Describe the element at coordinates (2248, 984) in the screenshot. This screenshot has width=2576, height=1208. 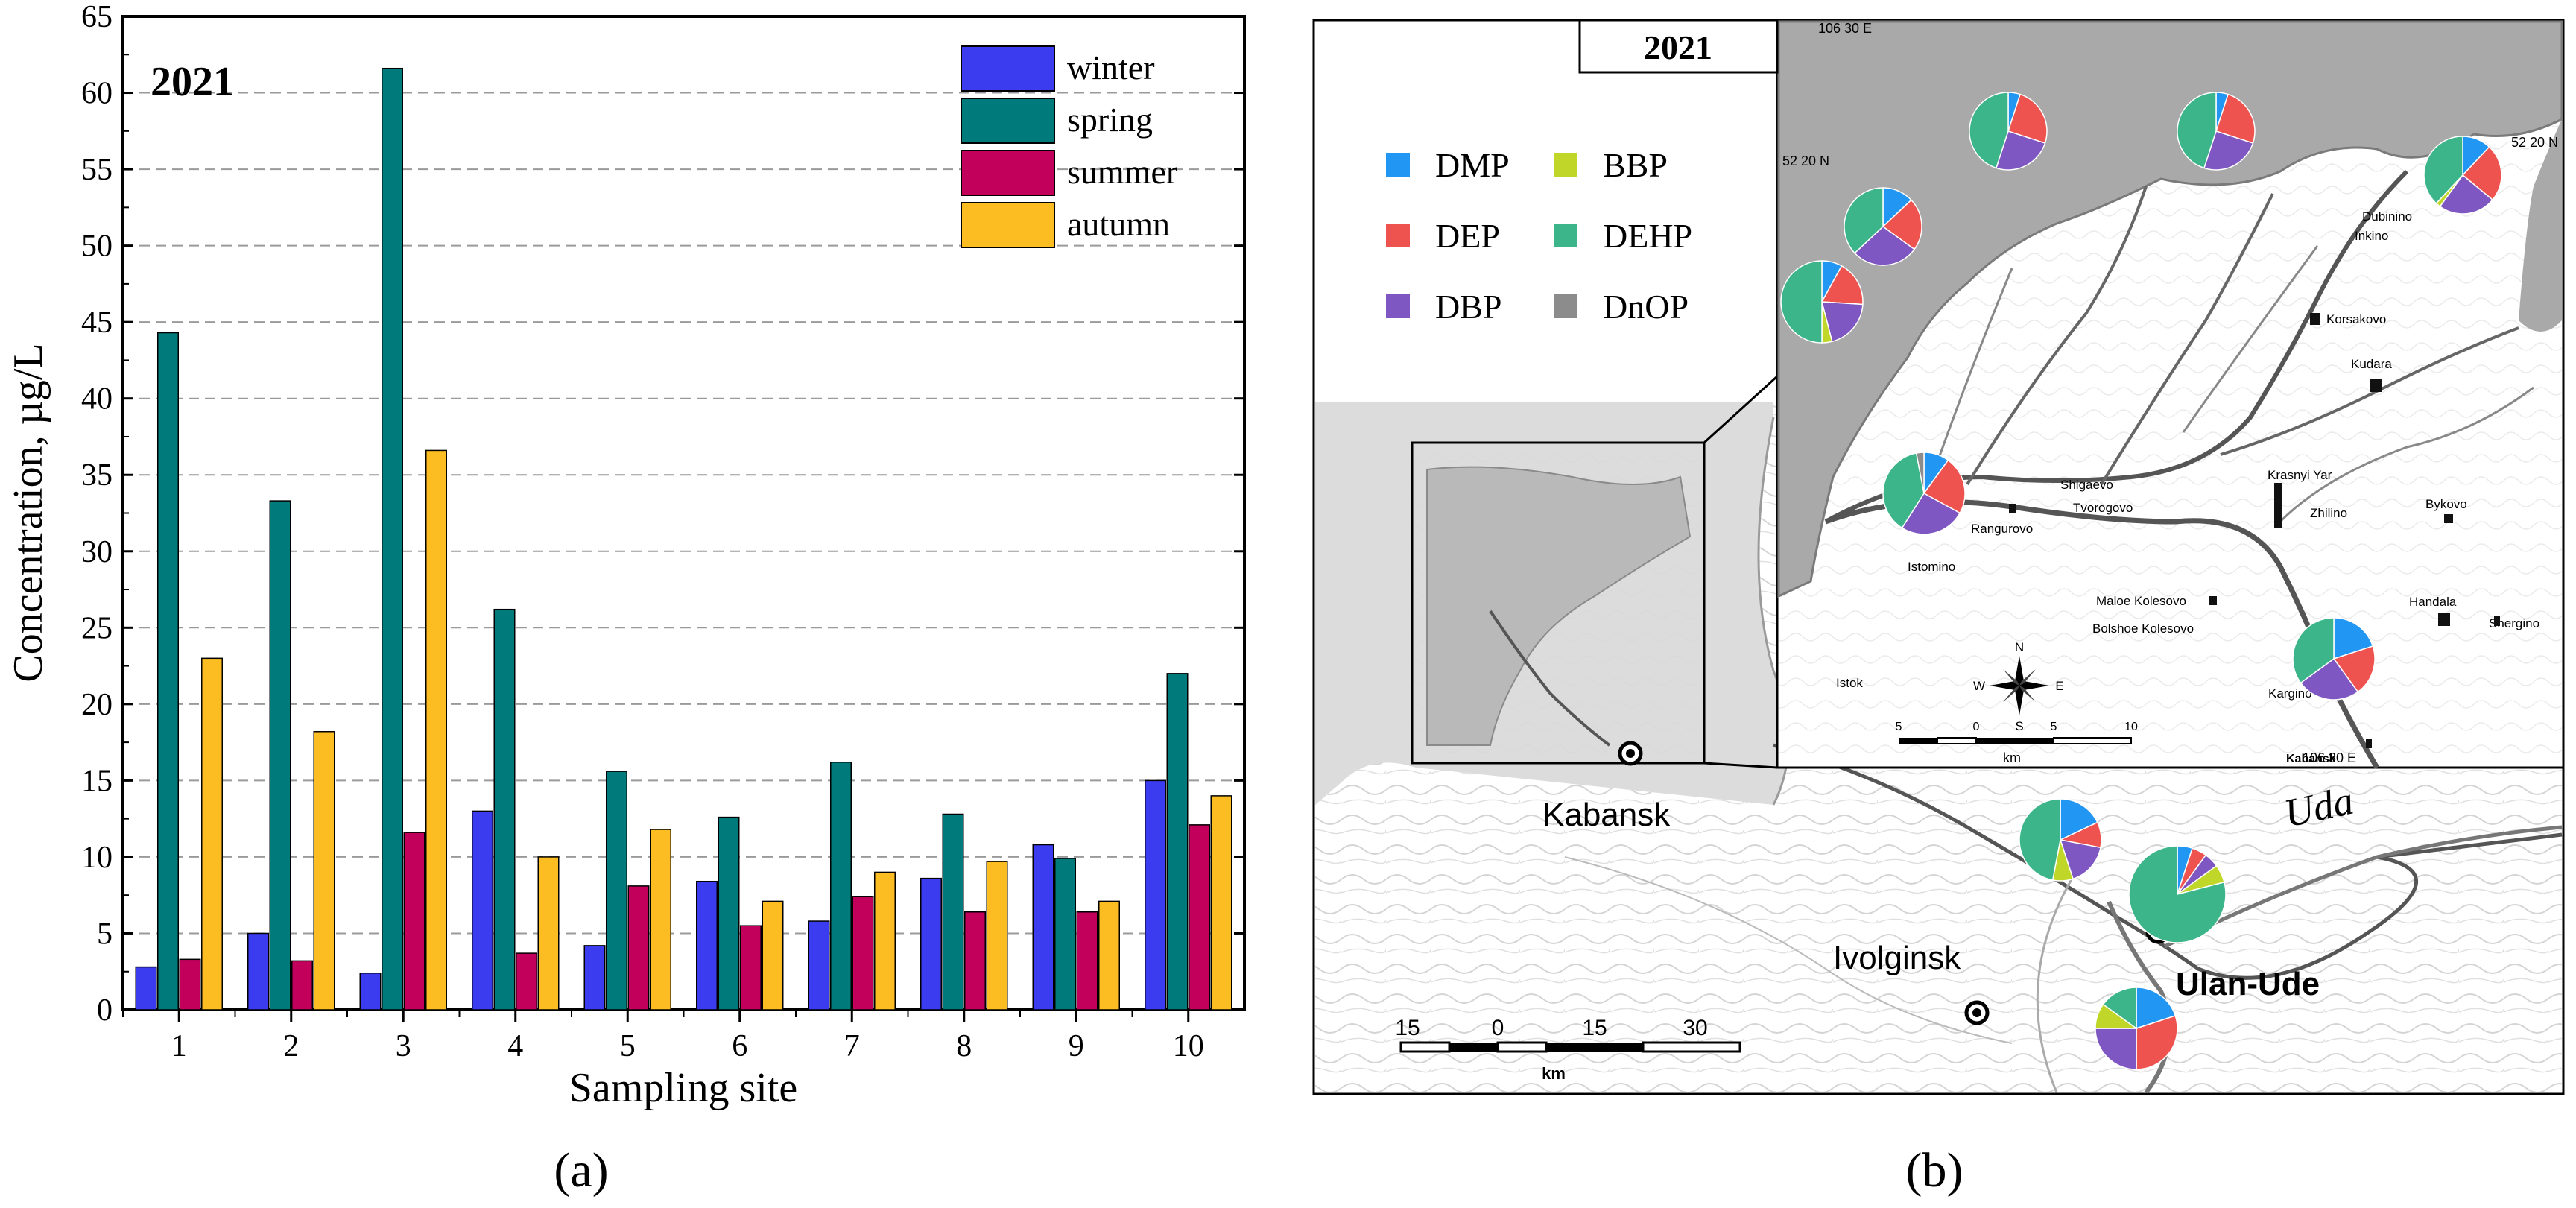
I see `place-label: Ulan-Ude` at that location.